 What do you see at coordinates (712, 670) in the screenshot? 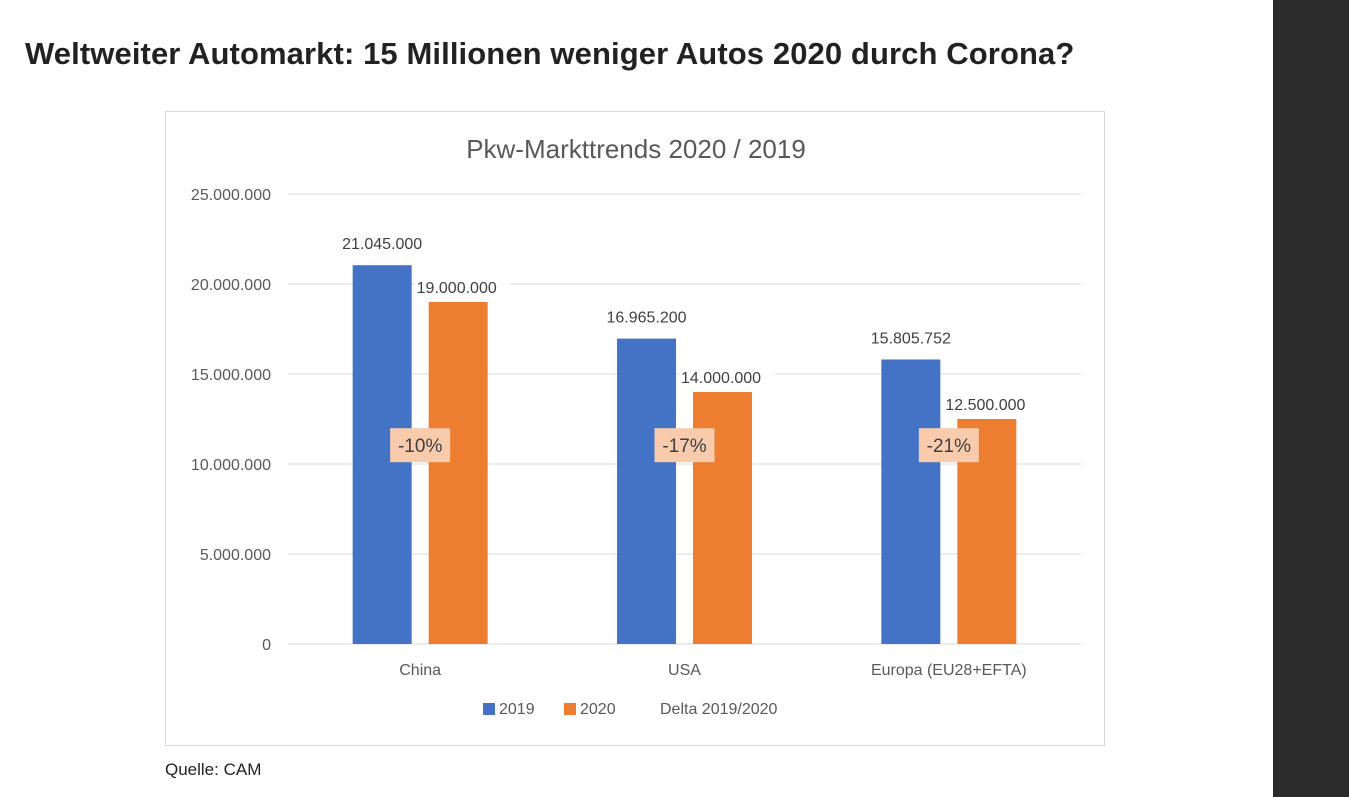
I see `x-axis-ticks: China USA Europa (EU28+EFTA)` at bounding box center [712, 670].